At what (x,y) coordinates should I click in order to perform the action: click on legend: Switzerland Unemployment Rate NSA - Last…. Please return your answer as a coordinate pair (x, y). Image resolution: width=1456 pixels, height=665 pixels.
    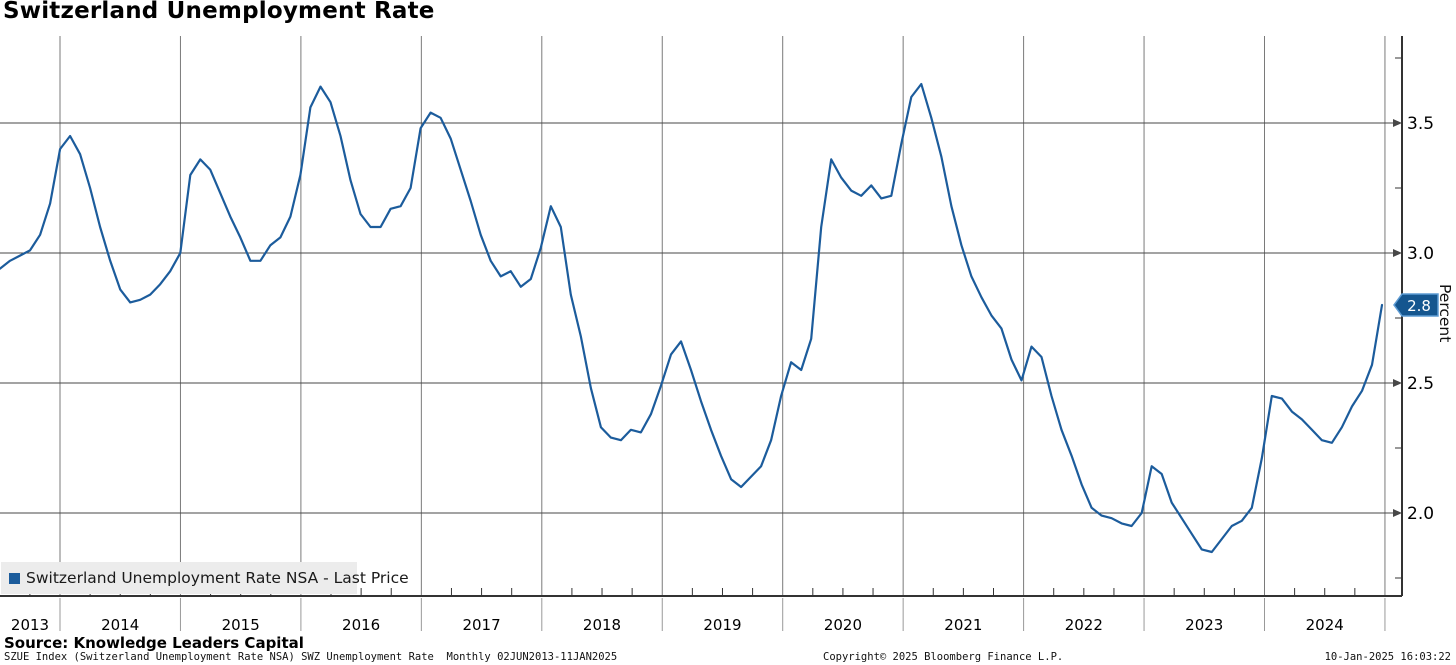
    Looking at the image, I should click on (205, 578).